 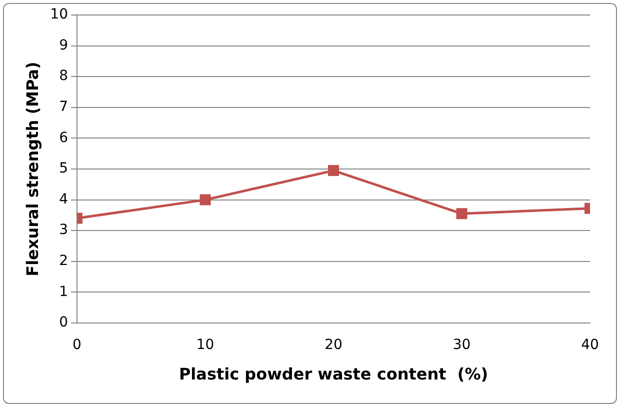 What do you see at coordinates (461, 345) in the screenshot?
I see `x-tick-label: 30` at bounding box center [461, 345].